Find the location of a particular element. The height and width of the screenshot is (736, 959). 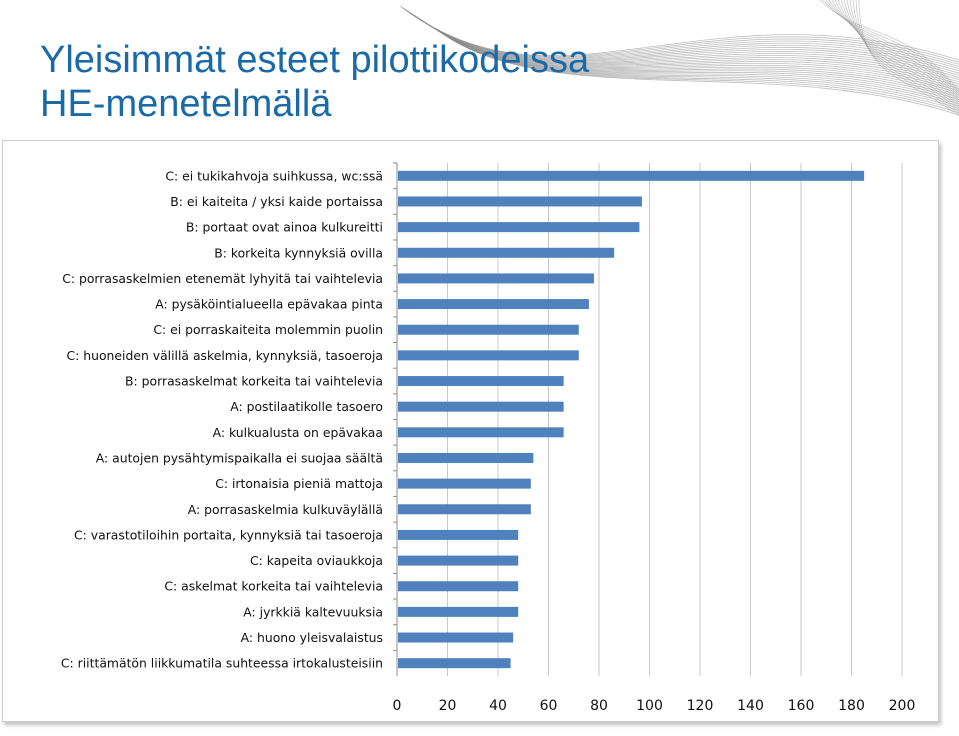

x-tick-label: 60 is located at coordinates (549, 706).